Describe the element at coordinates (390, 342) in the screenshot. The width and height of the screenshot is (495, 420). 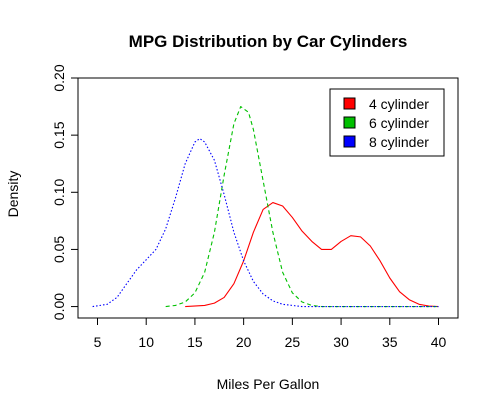
I see `x-tick-label: 35` at that location.